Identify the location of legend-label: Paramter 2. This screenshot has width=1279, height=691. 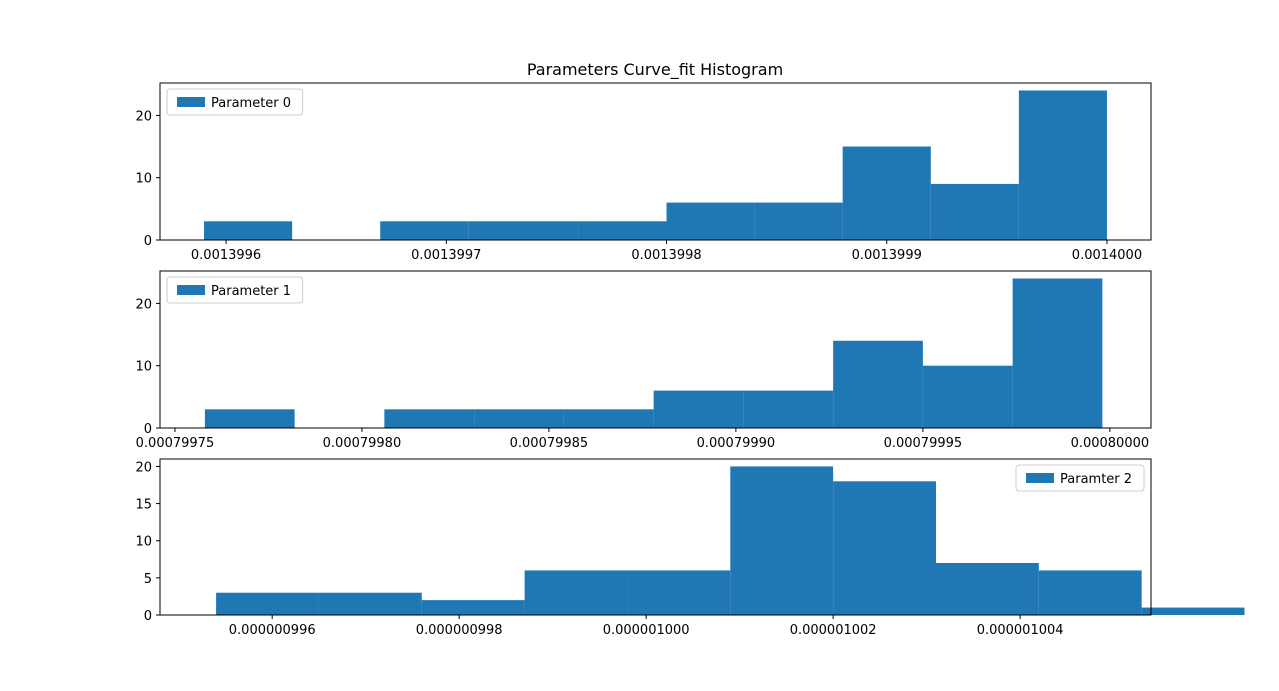
(1096, 479).